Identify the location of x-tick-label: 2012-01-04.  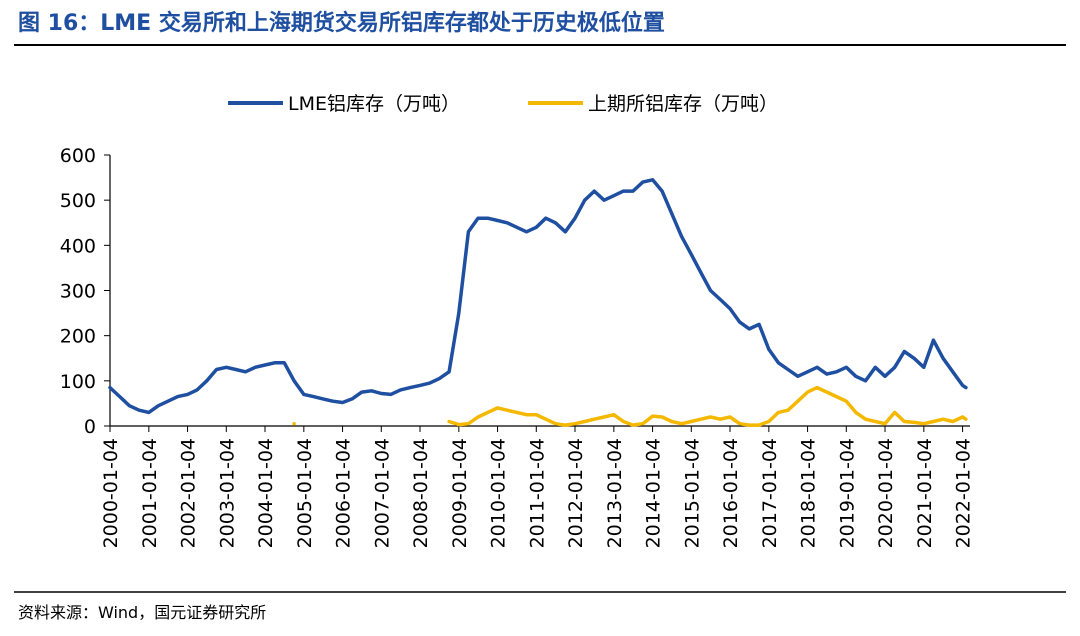
(576, 493).